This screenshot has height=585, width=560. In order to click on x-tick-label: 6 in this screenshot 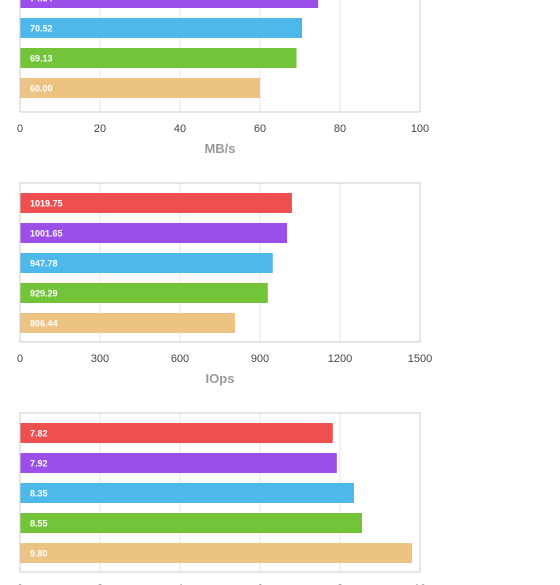, I will do `click(260, 584)`.